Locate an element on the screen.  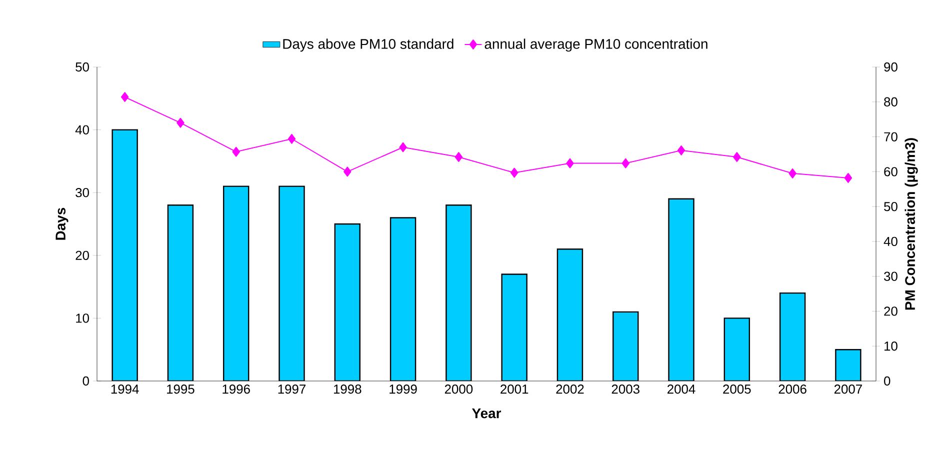
y-tick-label: 10 is located at coordinates (82, 318).